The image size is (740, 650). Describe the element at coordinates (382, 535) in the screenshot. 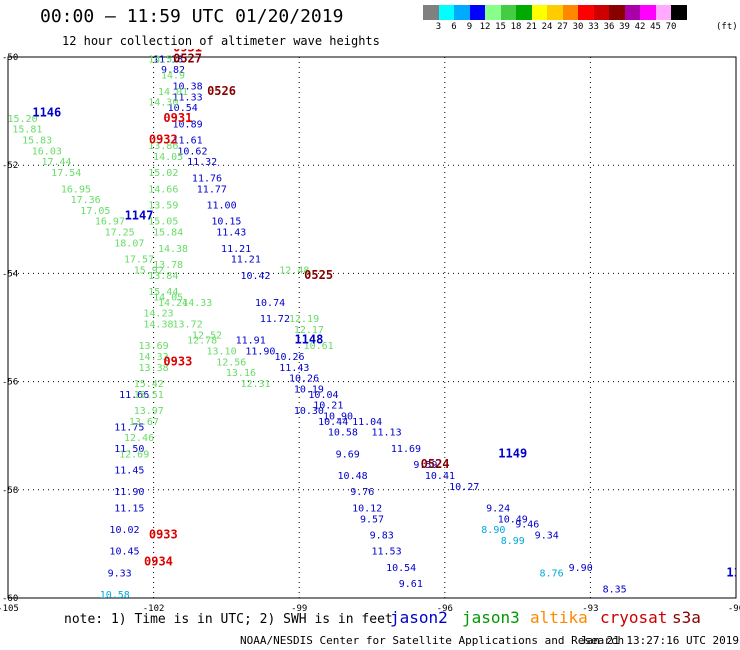

I see `swh-label-jason2: 9.83` at that location.